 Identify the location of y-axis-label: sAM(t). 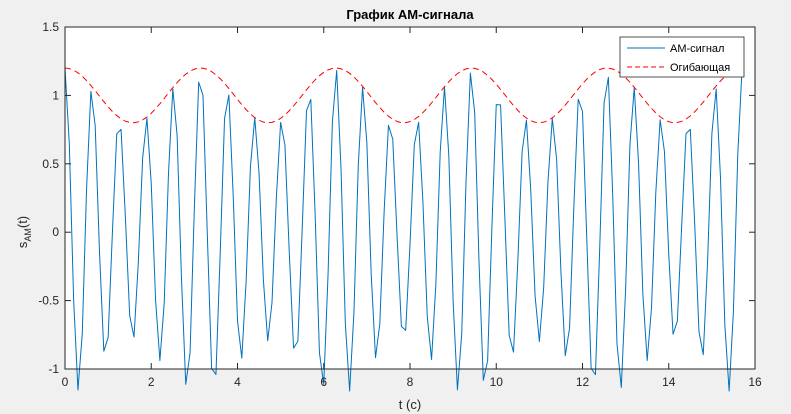
(24, 232).